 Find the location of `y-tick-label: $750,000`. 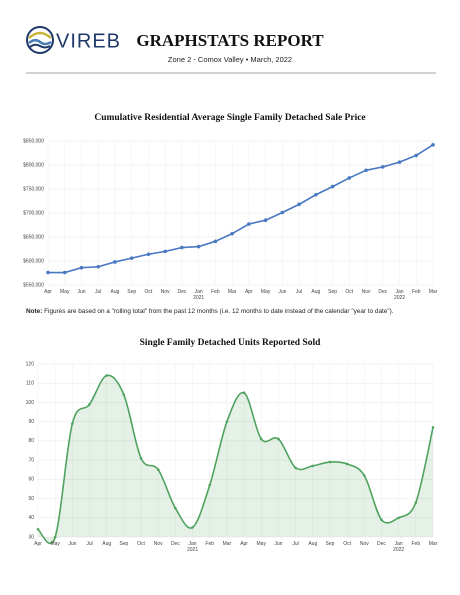

y-tick-label: $750,000 is located at coordinates (33, 189).